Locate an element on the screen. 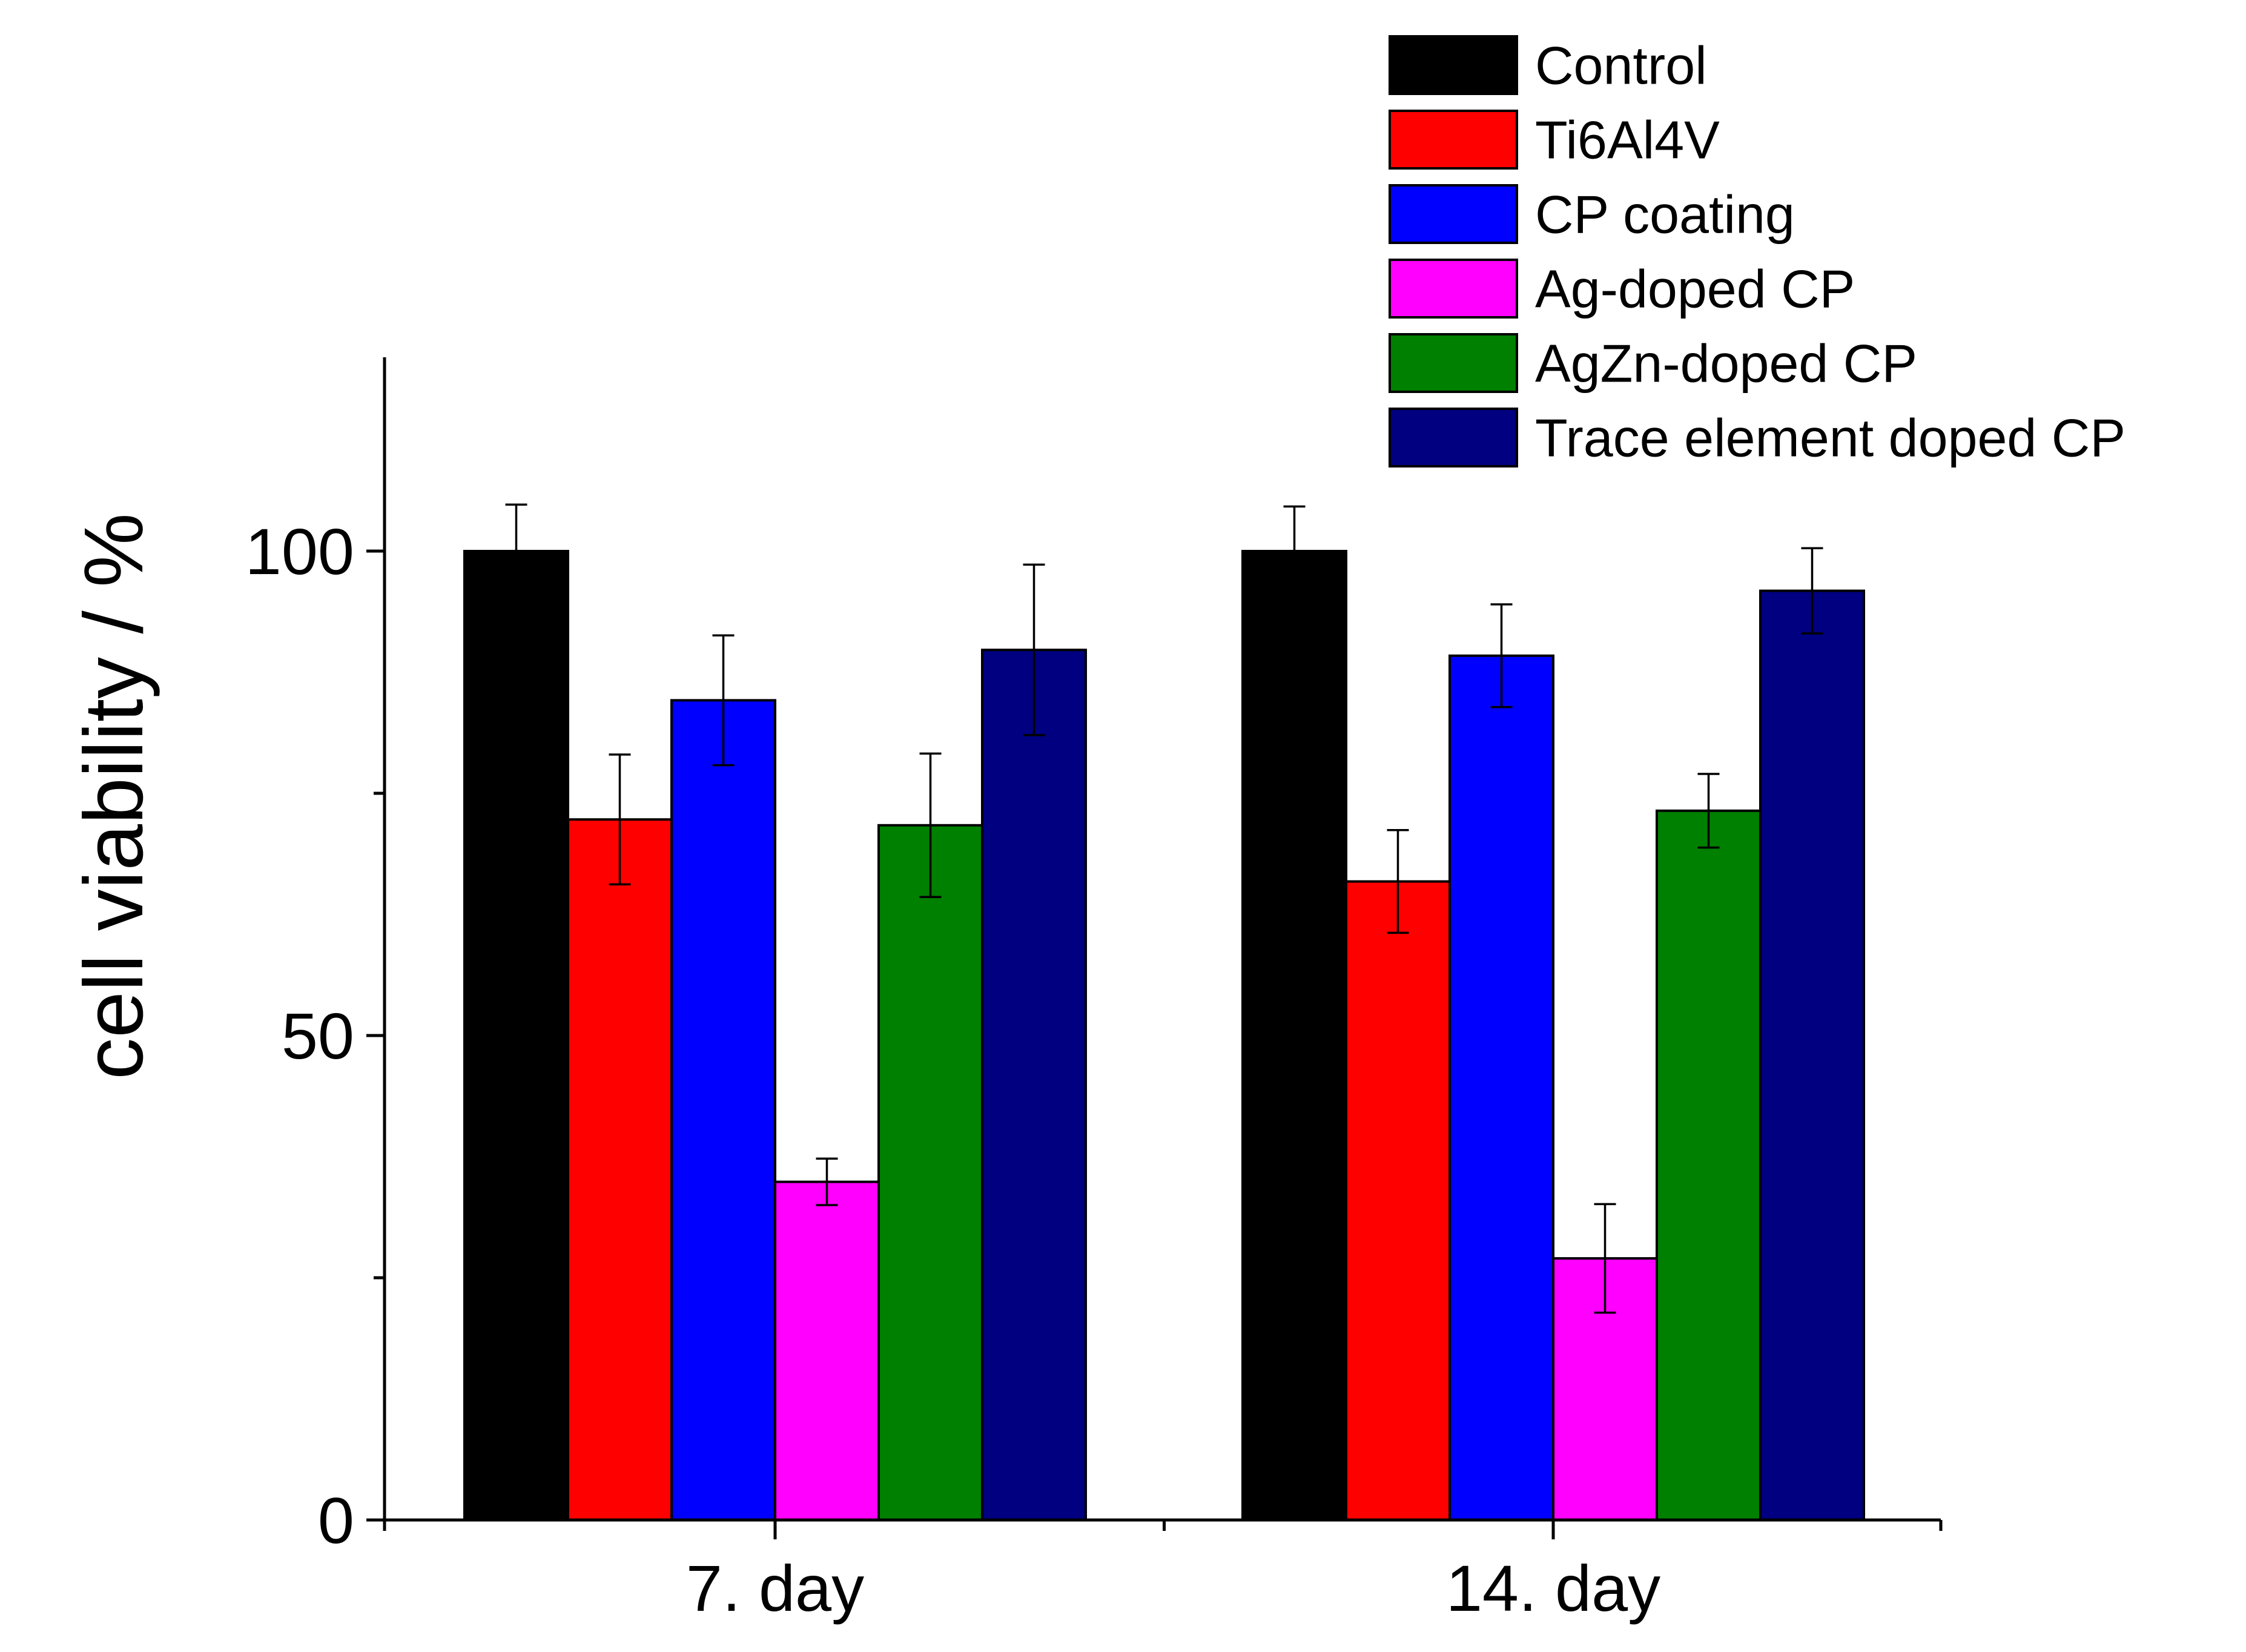 This screenshot has width=2246, height=1652. y-tick-label-50: 50 is located at coordinates (318, 1035).